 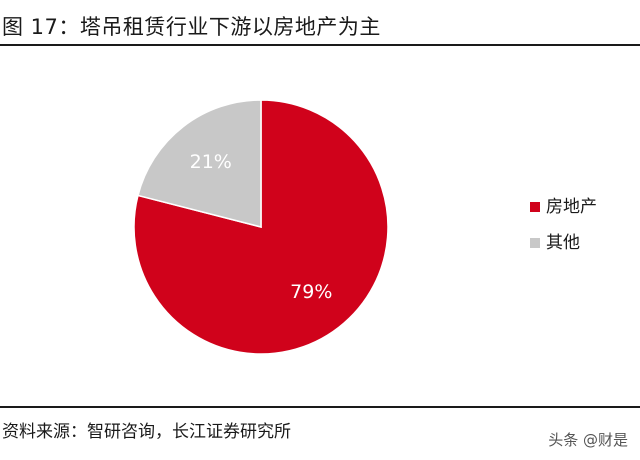 What do you see at coordinates (320, 45) in the screenshot?
I see `title-rule` at bounding box center [320, 45].